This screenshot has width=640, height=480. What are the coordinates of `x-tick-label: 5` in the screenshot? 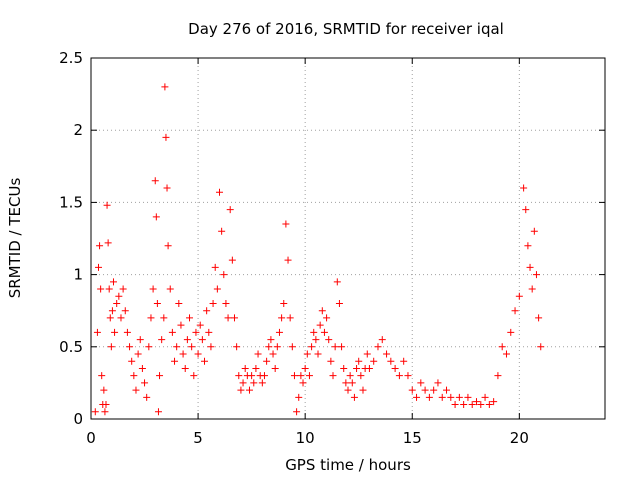 It's located at (198, 438).